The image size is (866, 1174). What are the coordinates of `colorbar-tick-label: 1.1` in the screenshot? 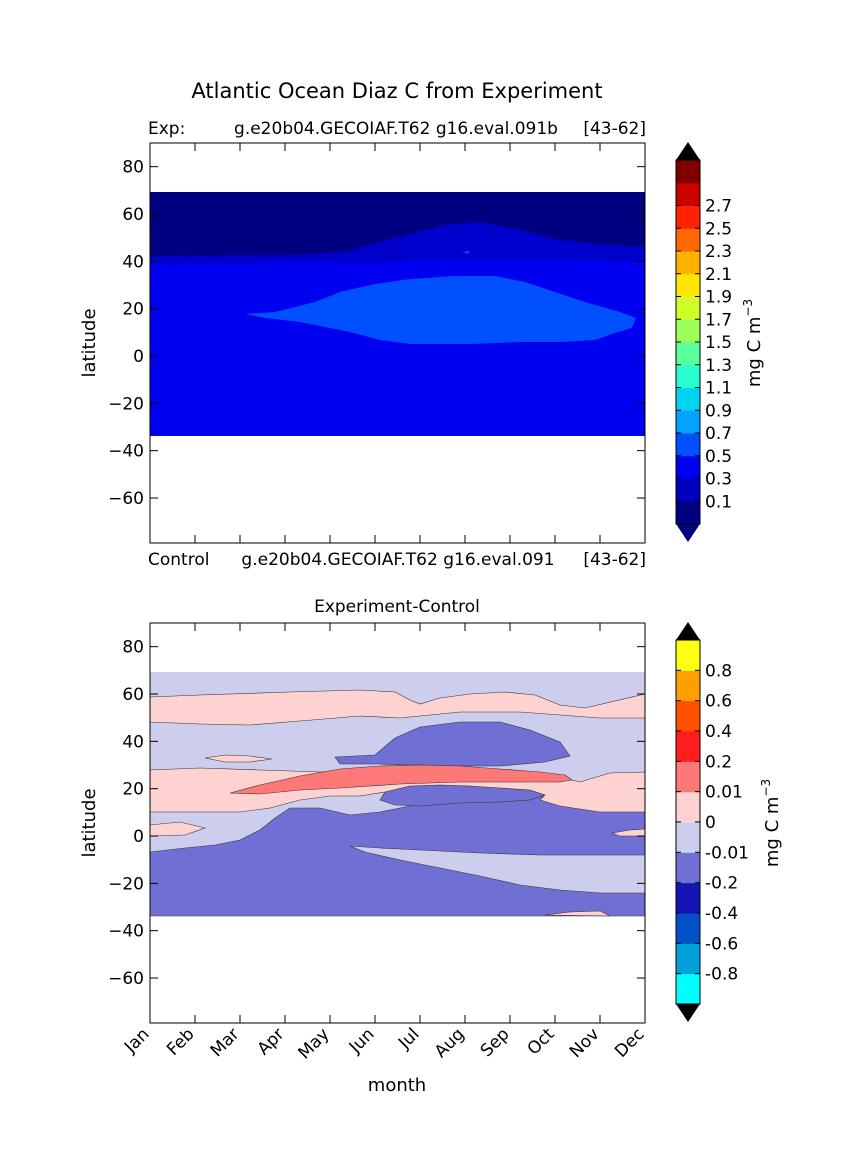 It's located at (718, 389).